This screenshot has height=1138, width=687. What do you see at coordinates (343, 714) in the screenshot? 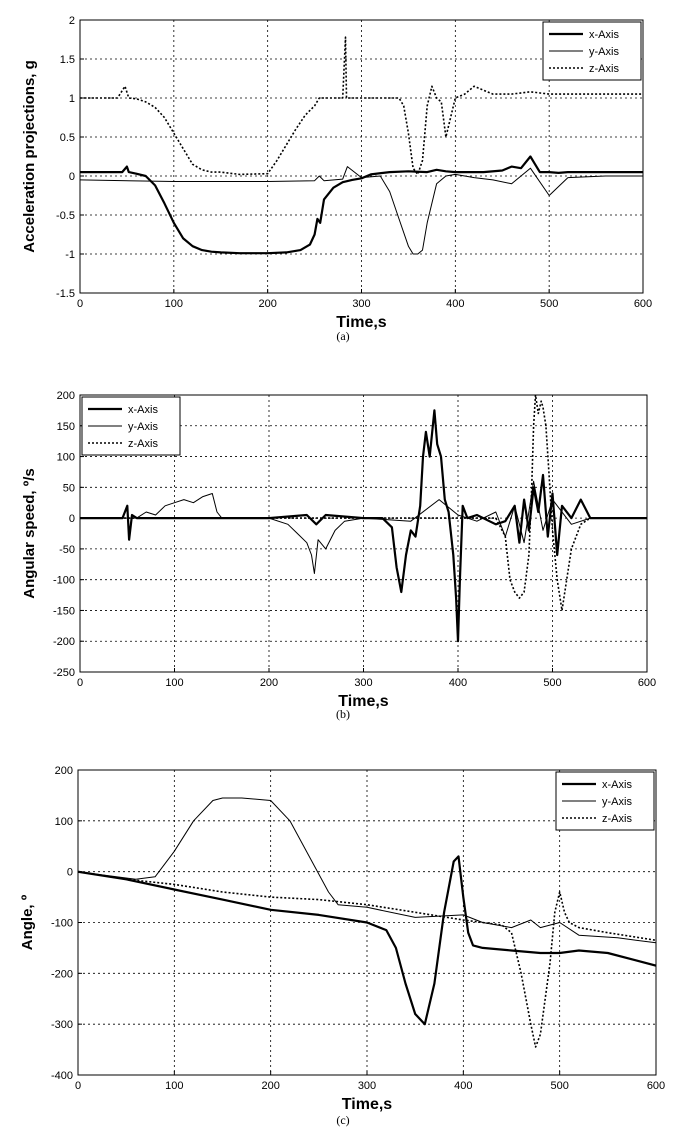
I see `panel-caption: (b)` at bounding box center [343, 714].